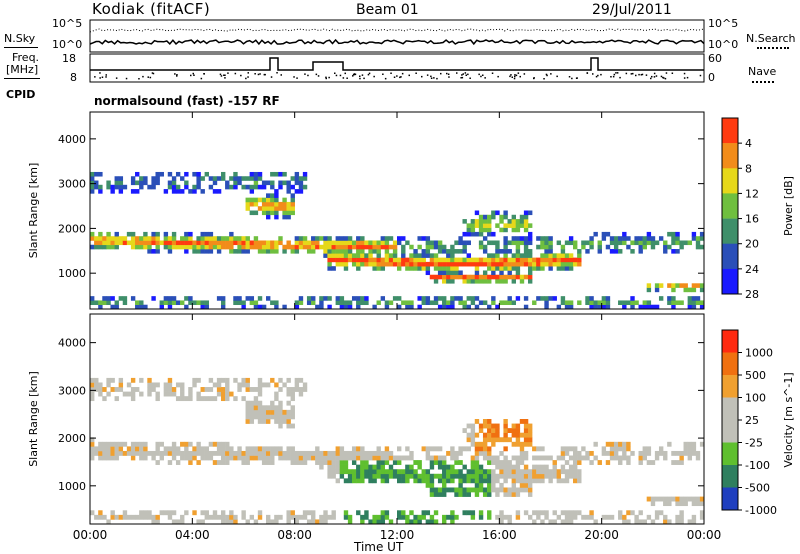 The height and width of the screenshot is (554, 800). Describe the element at coordinates (397, 535) in the screenshot. I see `x-tick-label: 12:00` at that location.